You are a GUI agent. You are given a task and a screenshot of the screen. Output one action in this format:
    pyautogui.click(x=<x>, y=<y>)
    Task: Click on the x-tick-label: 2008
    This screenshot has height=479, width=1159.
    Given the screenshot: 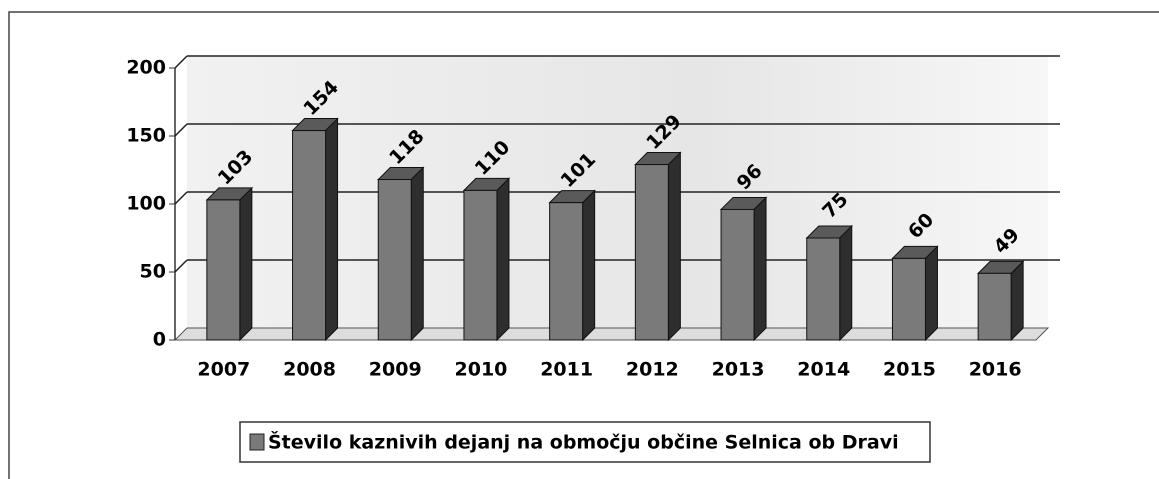 What is the action you would take?
    pyautogui.click(x=309, y=370)
    